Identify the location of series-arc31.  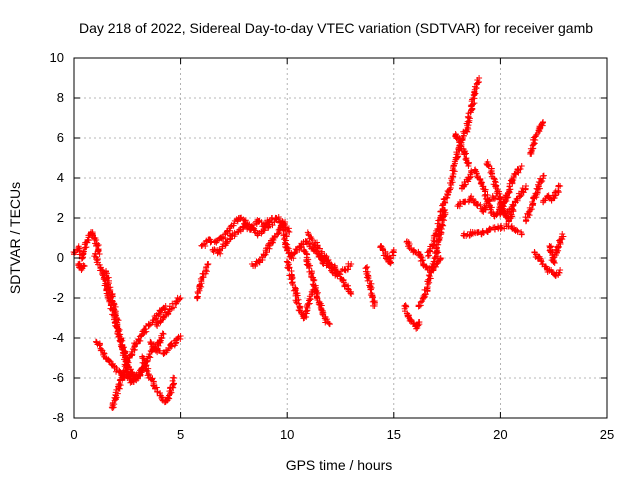
(511, 190).